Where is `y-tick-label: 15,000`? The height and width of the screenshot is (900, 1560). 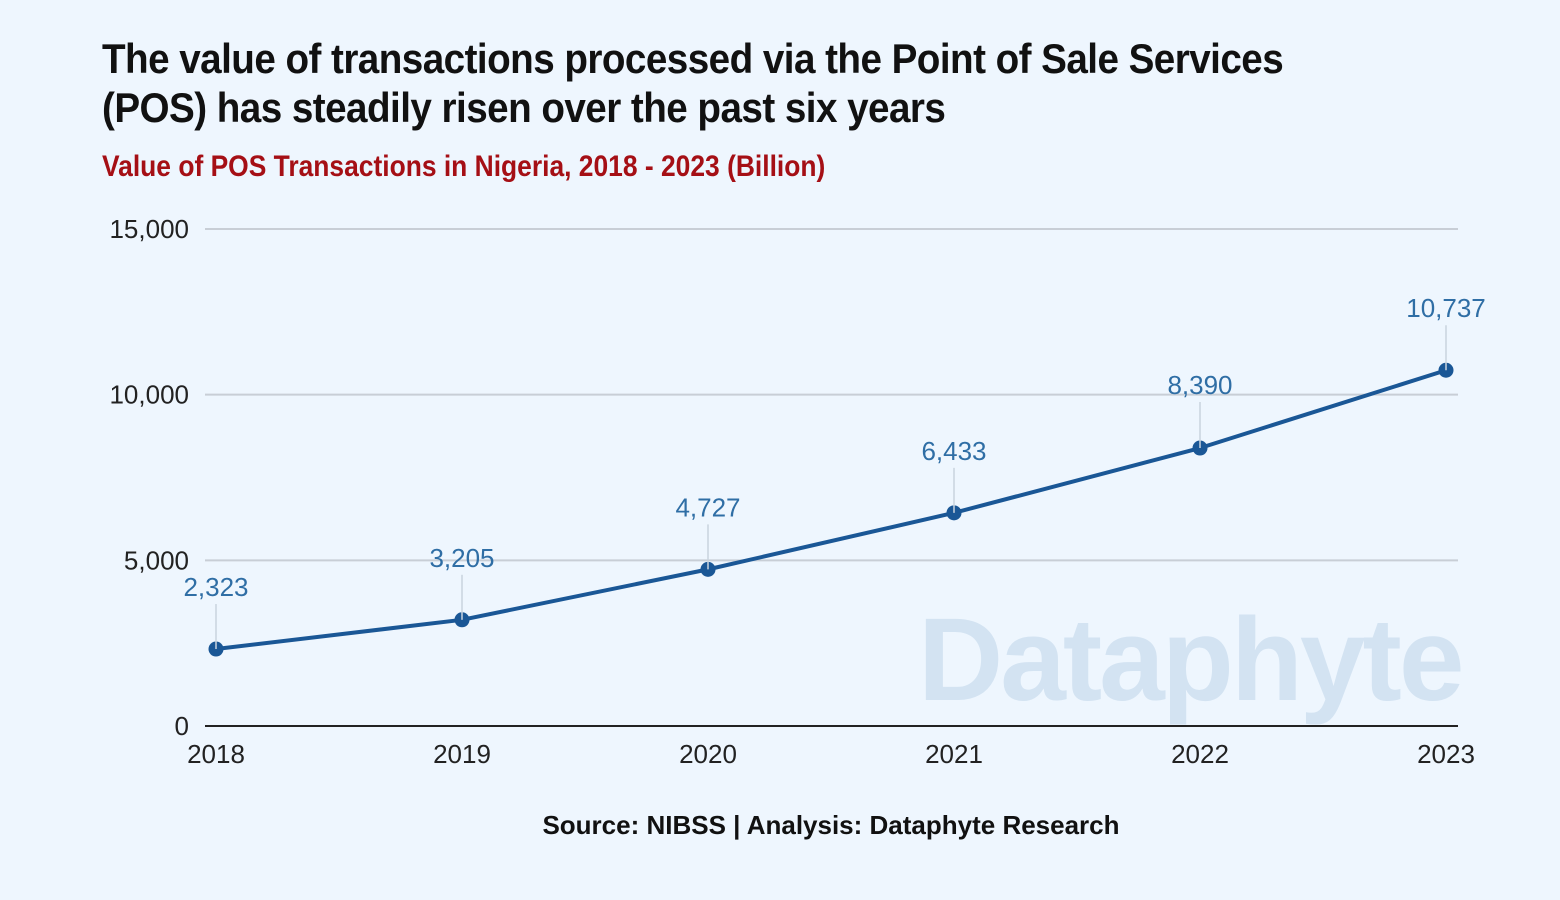
y-tick-label: 15,000 is located at coordinates (149, 229).